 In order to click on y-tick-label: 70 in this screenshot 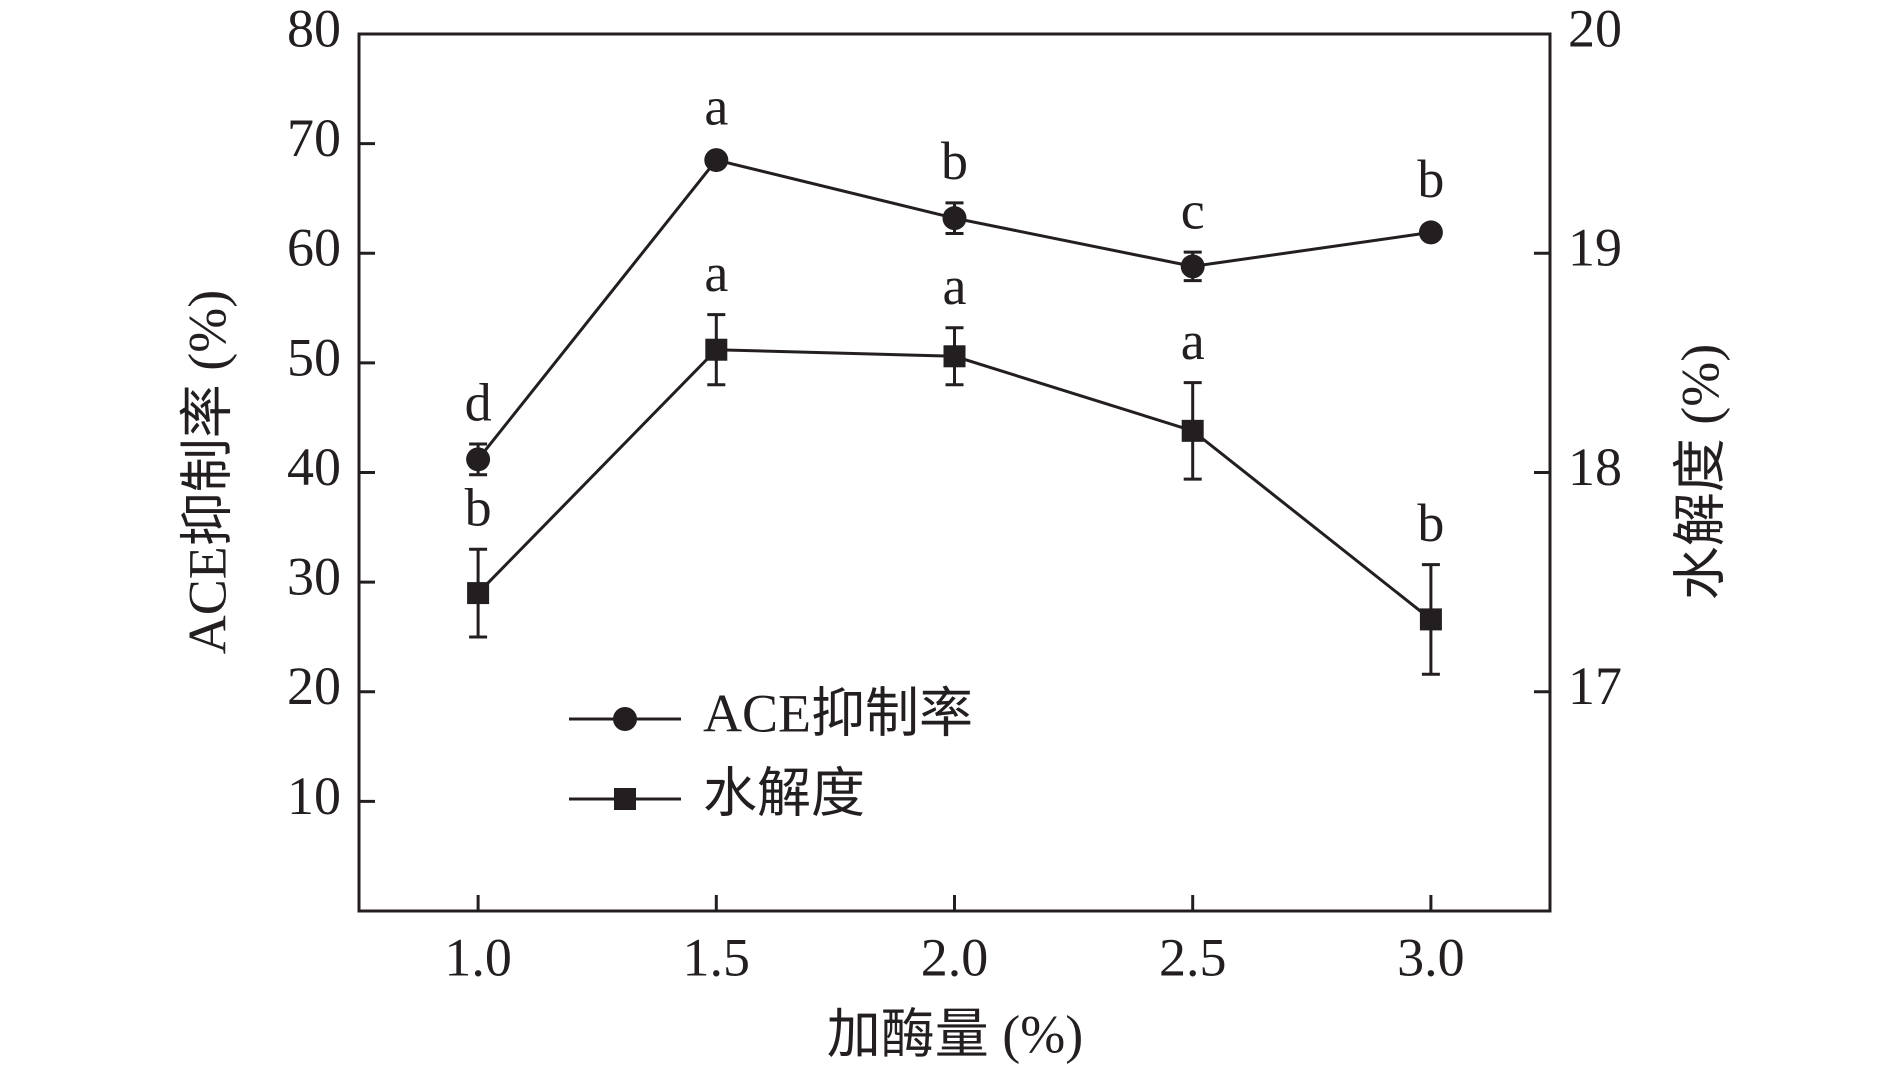, I will do `click(314, 138)`.